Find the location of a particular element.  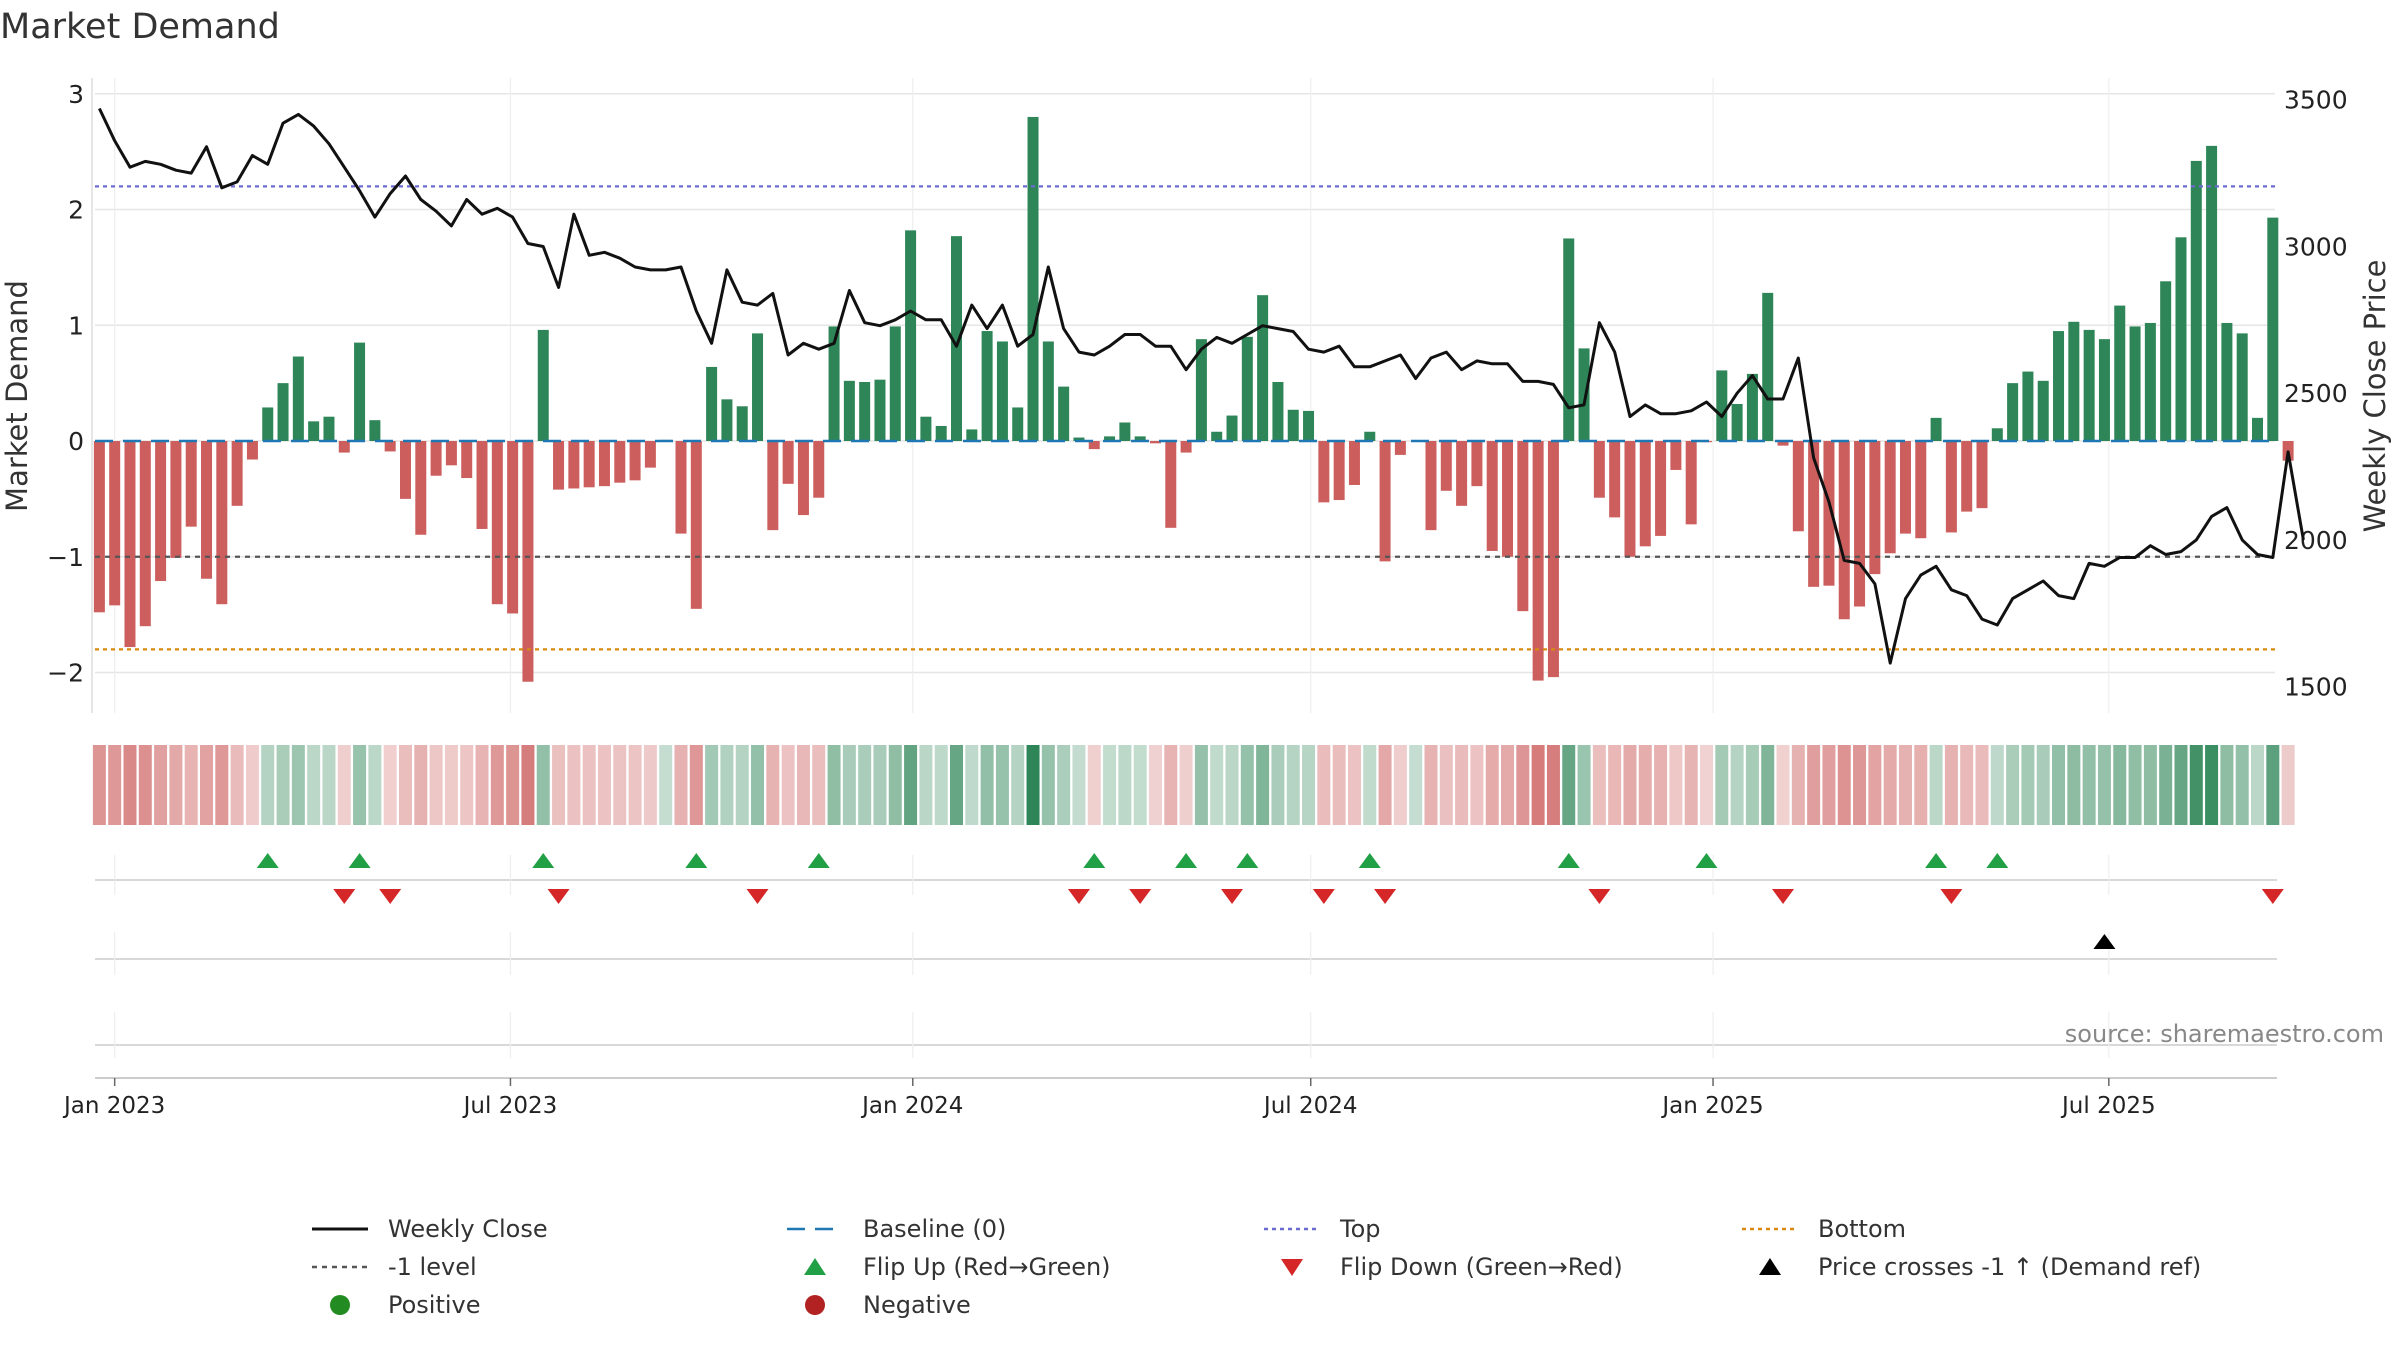

legend-weekly-close-label: Weekly Close is located at coordinates (468, 1229).